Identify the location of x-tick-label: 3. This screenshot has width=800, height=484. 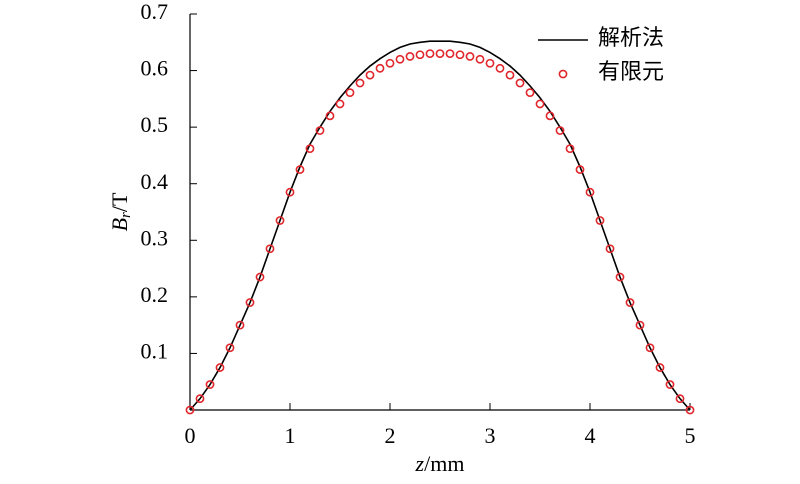
(490, 435).